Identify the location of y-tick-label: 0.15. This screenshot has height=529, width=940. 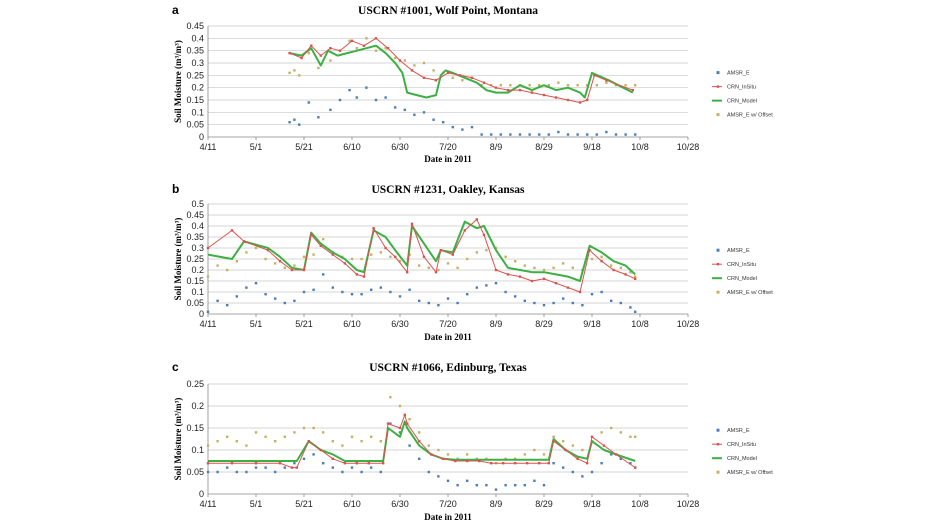
(195, 281).